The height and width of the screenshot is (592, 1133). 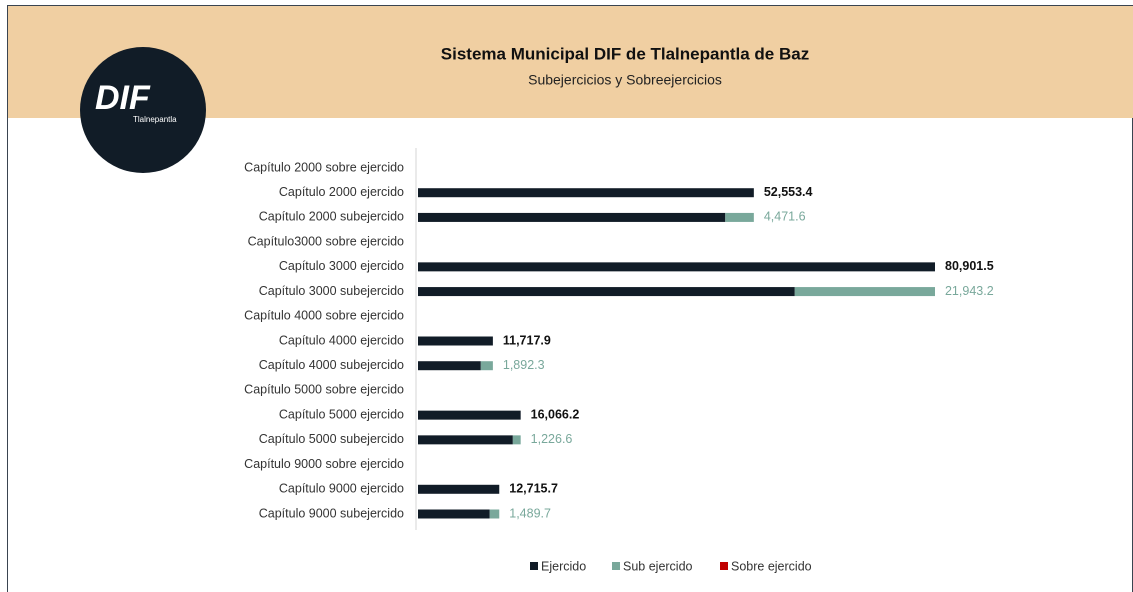 I want to click on legend-label: Sub ejercido, so click(x=658, y=566).